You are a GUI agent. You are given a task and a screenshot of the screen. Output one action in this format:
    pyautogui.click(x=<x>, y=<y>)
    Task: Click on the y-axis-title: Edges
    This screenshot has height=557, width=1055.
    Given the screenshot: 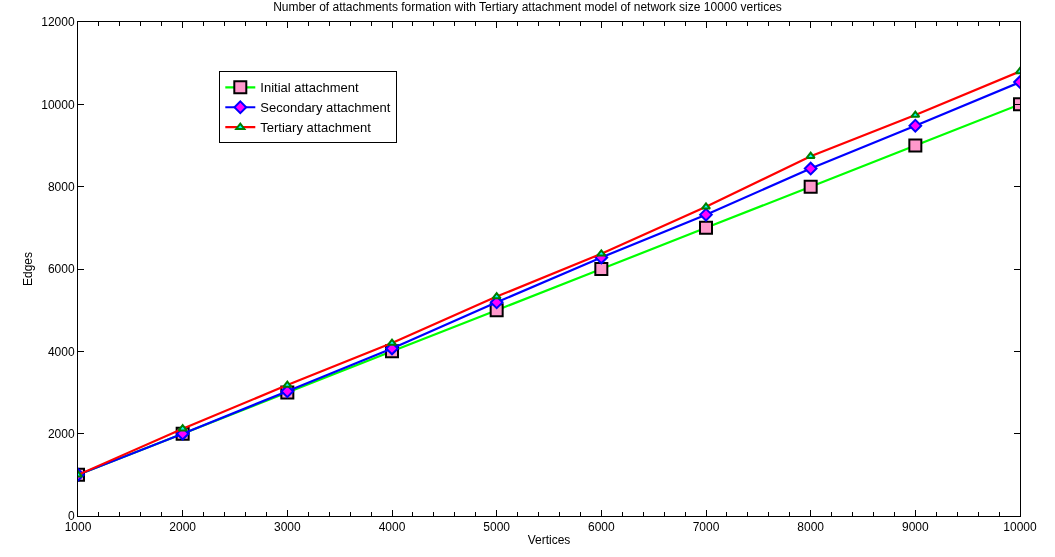 What is the action you would take?
    pyautogui.click(x=27, y=269)
    